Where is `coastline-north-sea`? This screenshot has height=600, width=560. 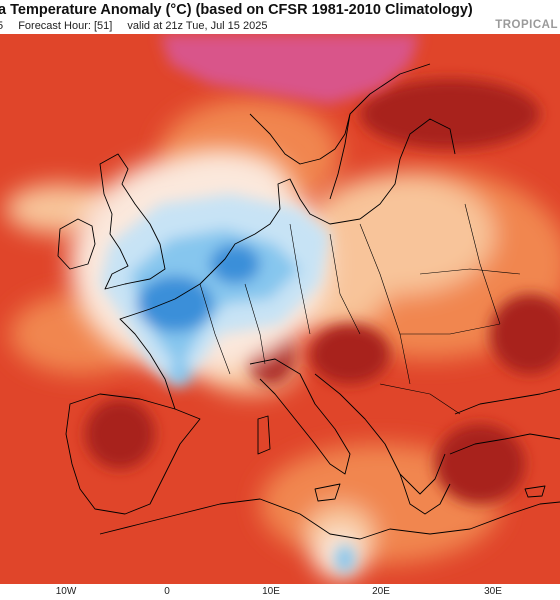 coastline-north-sea is located at coordinates (285, 226).